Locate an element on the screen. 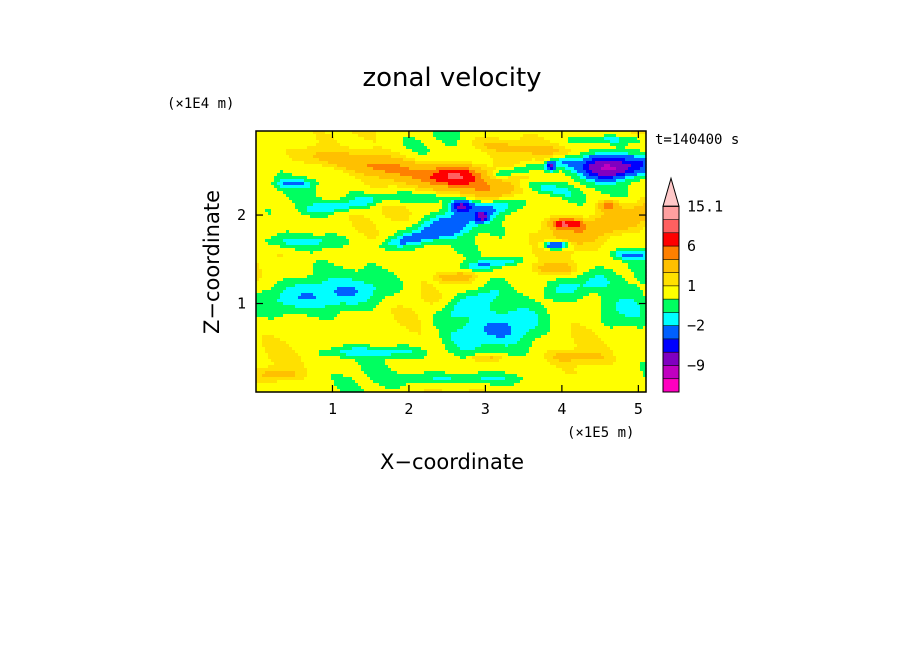 Image resolution: width=904 pixels, height=654 pixels. colorbar-label: −2 is located at coordinates (696, 326).